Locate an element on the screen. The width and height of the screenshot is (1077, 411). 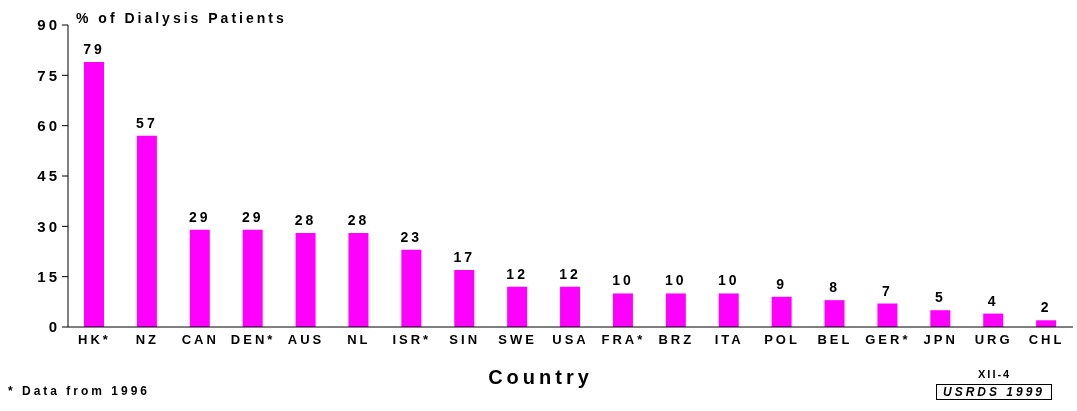
x-tick-label: SIN is located at coordinates (465, 340).